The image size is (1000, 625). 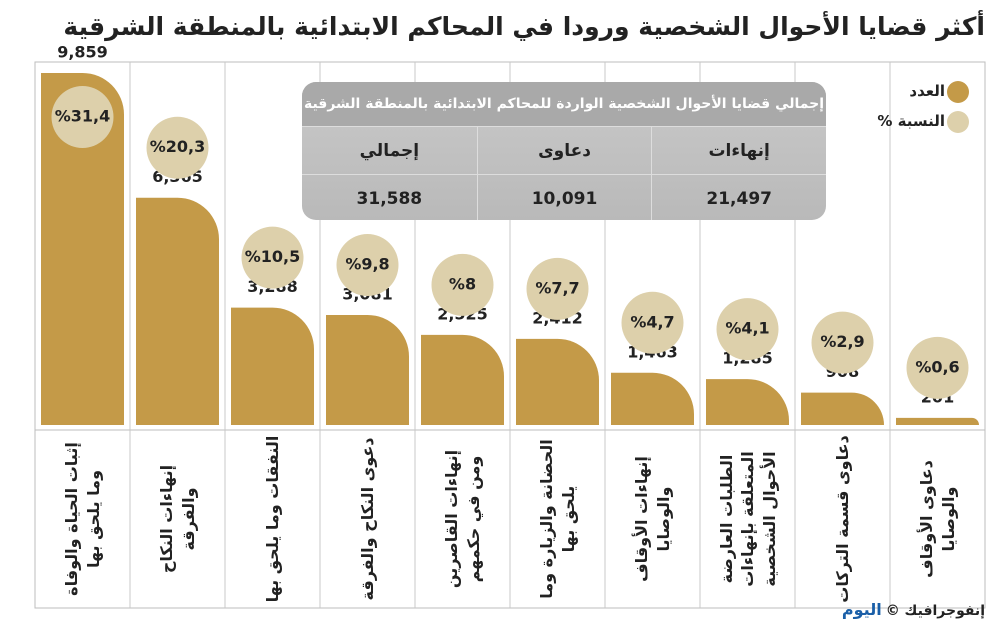 I want to click on percent-label: %7,7, so click(x=557, y=287).